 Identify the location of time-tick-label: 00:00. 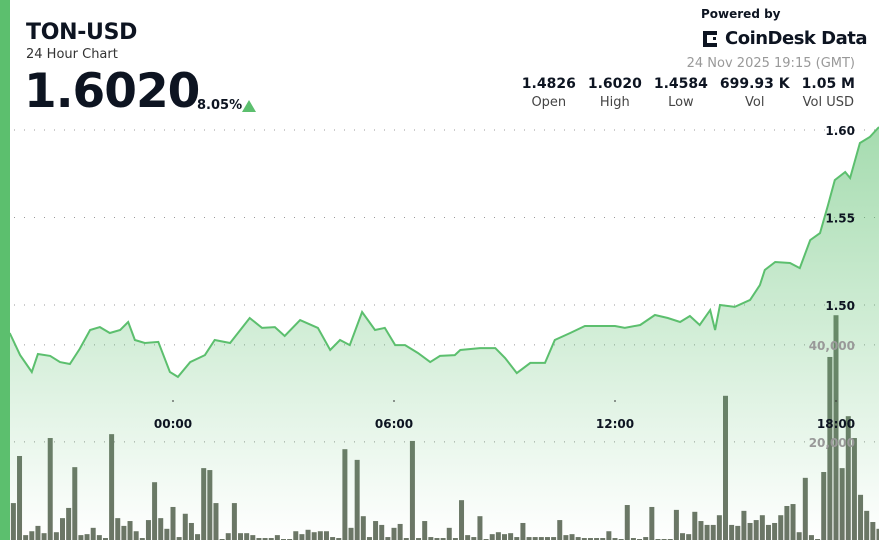
(173, 424).